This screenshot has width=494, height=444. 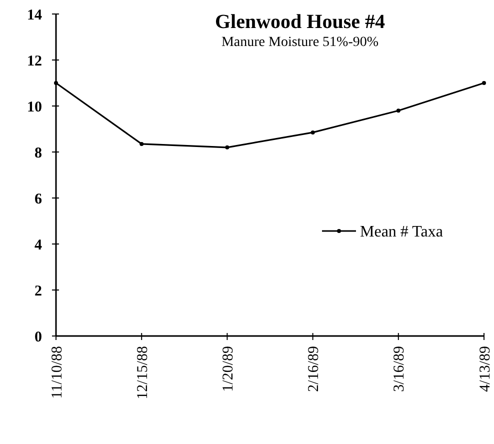 What do you see at coordinates (401, 232) in the screenshot?
I see `legend-label: Mean # Taxa` at bounding box center [401, 232].